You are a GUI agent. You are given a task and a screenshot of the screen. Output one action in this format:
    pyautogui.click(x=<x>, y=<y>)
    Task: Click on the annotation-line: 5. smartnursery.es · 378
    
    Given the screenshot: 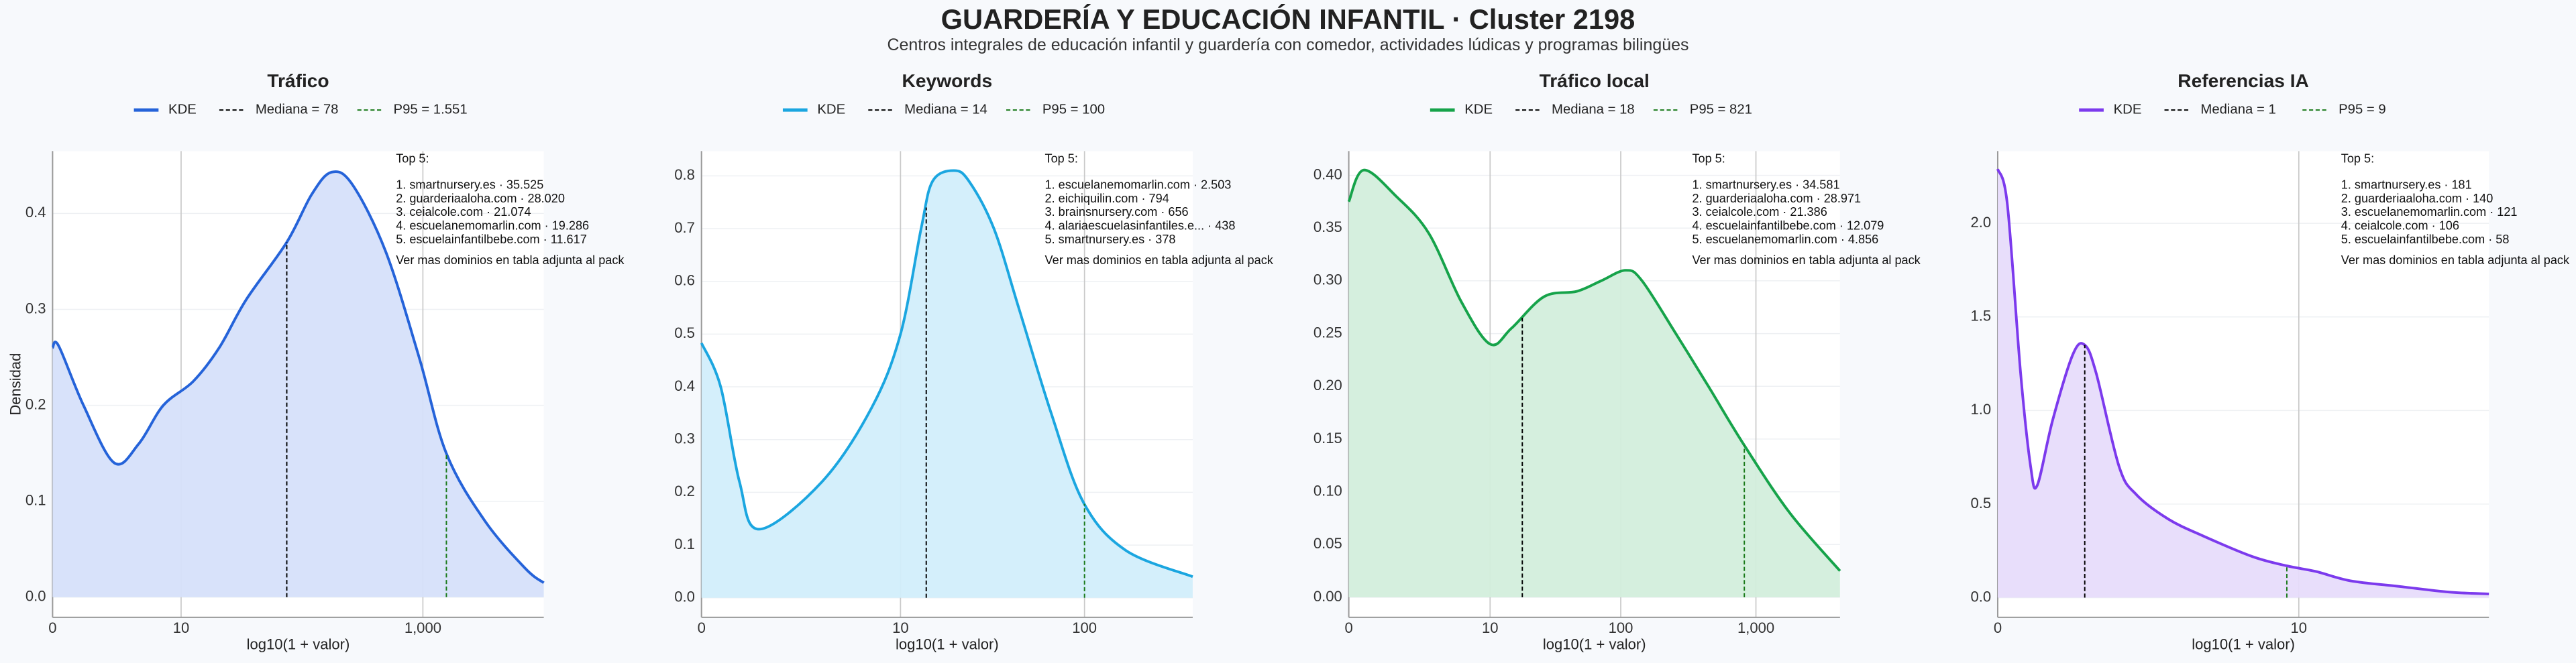 What is the action you would take?
    pyautogui.click(x=1110, y=240)
    